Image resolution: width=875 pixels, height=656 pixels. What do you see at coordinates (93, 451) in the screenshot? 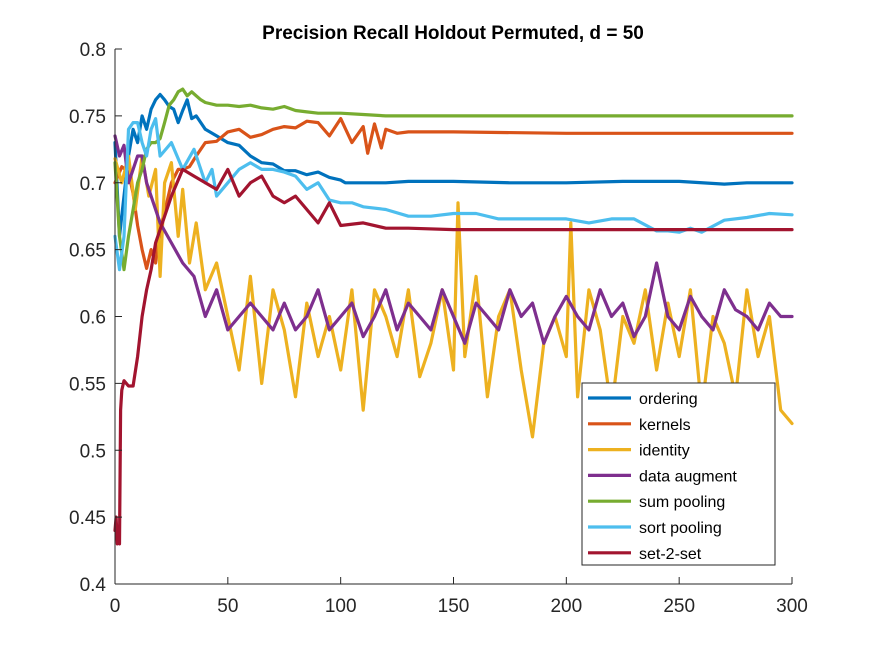
I see `y-tick-label: 0.5` at bounding box center [93, 451].